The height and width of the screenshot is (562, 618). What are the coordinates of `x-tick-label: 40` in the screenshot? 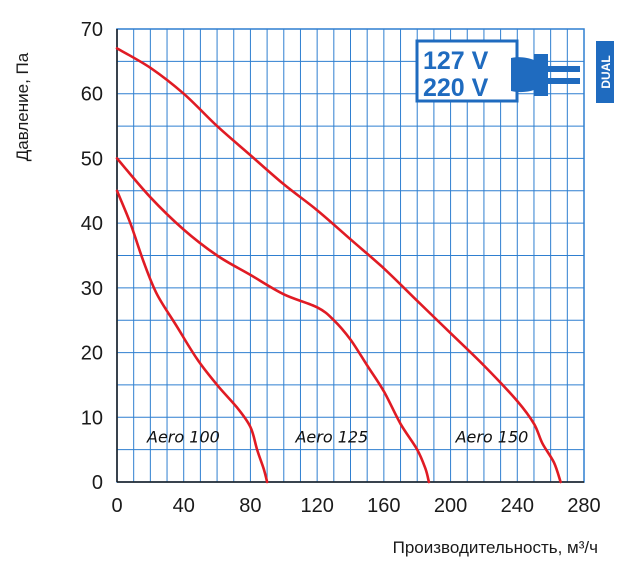 It's located at (184, 506).